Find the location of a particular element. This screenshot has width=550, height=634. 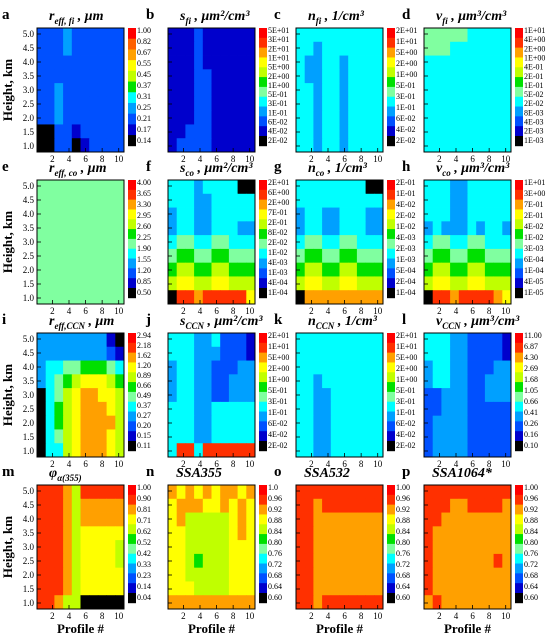

colorbar-label: 5E+00 is located at coordinates (278, 357).